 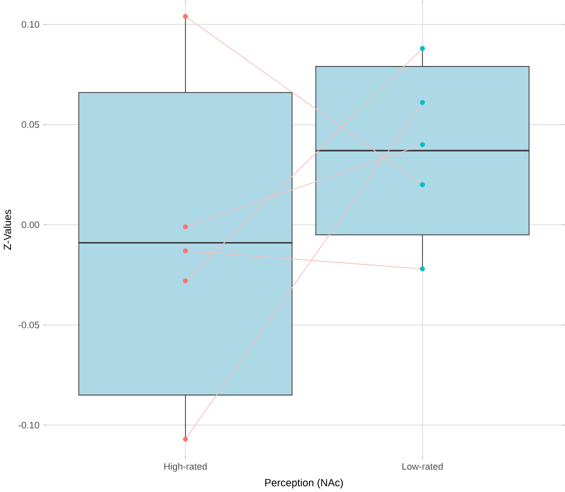 I want to click on y-tick-label: 0.10, so click(x=31, y=24).